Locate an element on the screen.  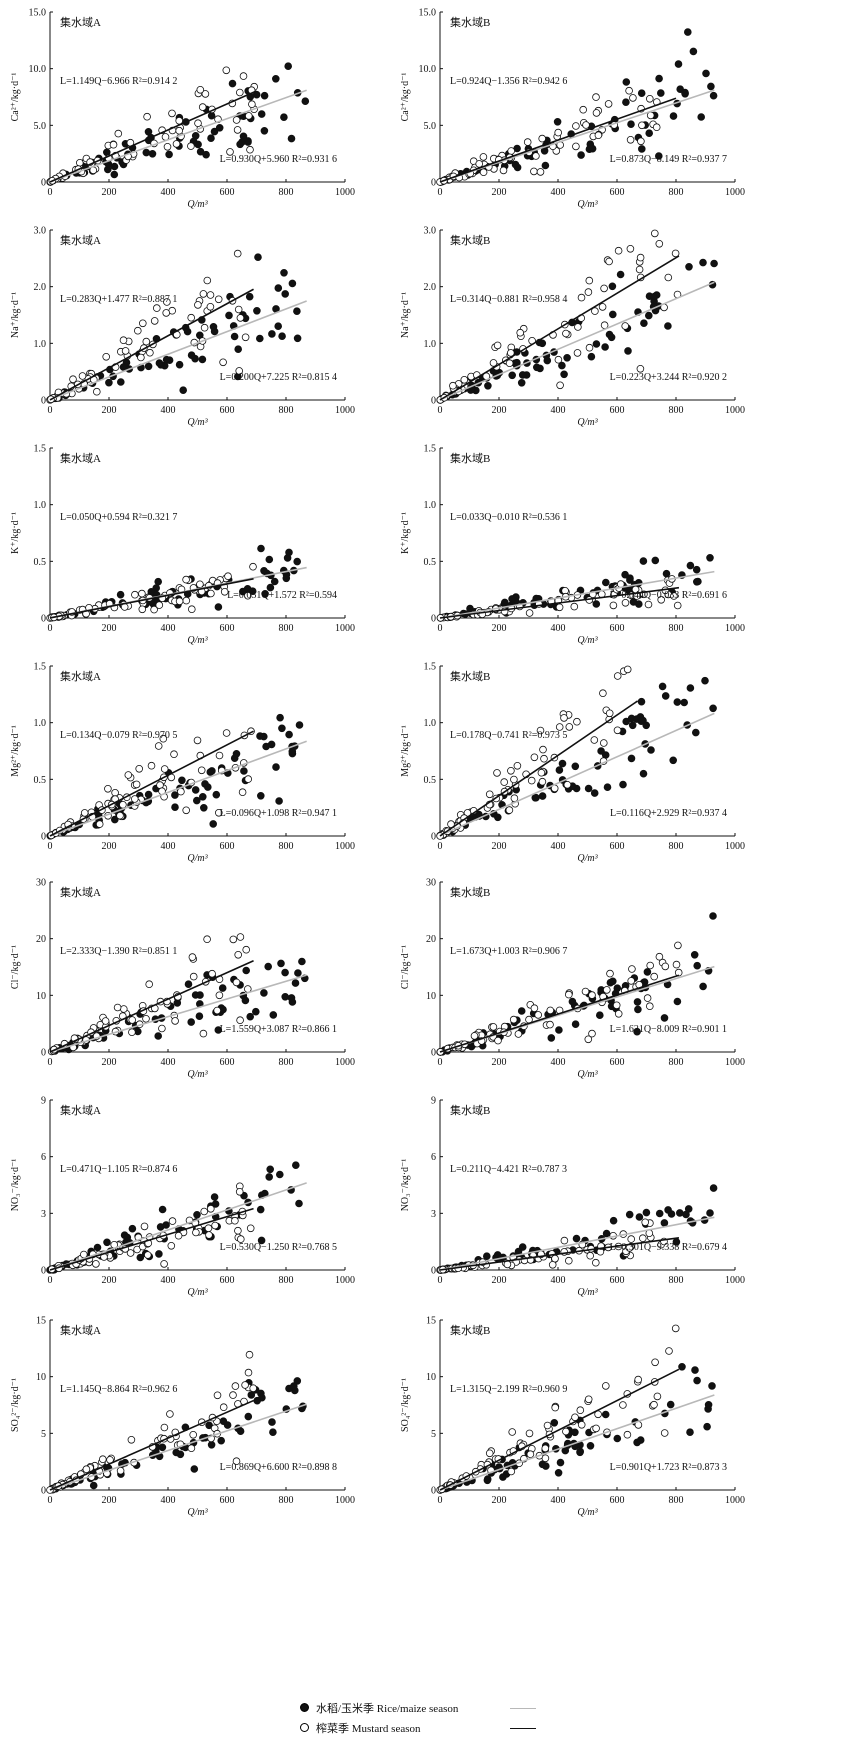
y-tick-label: 5 is located at coordinates (433, 1434).